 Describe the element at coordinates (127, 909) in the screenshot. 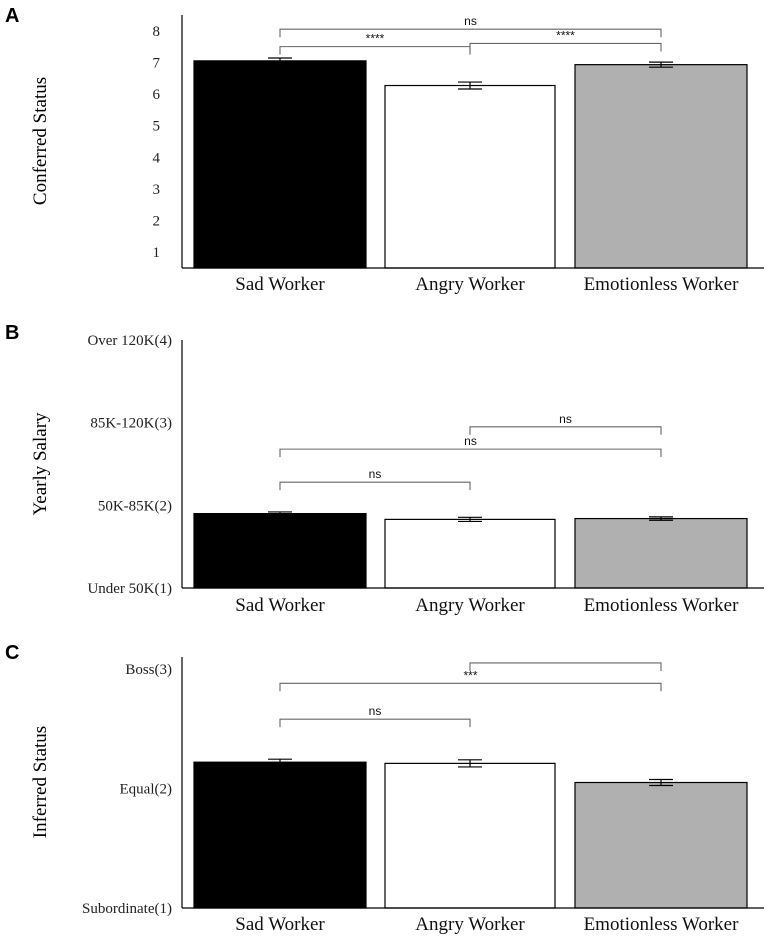

I see `y-tick-label: Subordinate(1)` at that location.